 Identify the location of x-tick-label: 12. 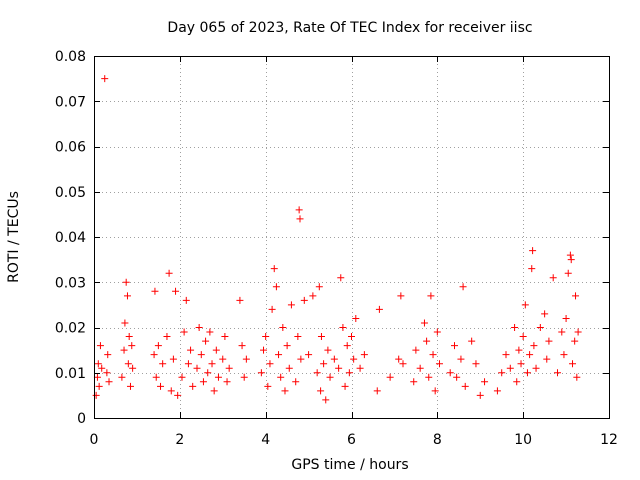
(609, 440).